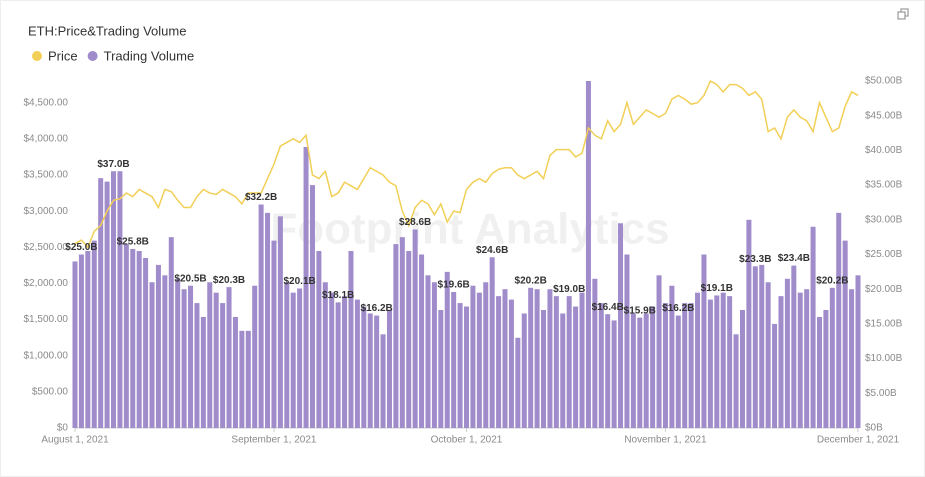 The height and width of the screenshot is (477, 925). What do you see at coordinates (46, 138) in the screenshot?
I see `y-tick-label: $4,000.00` at bounding box center [46, 138].